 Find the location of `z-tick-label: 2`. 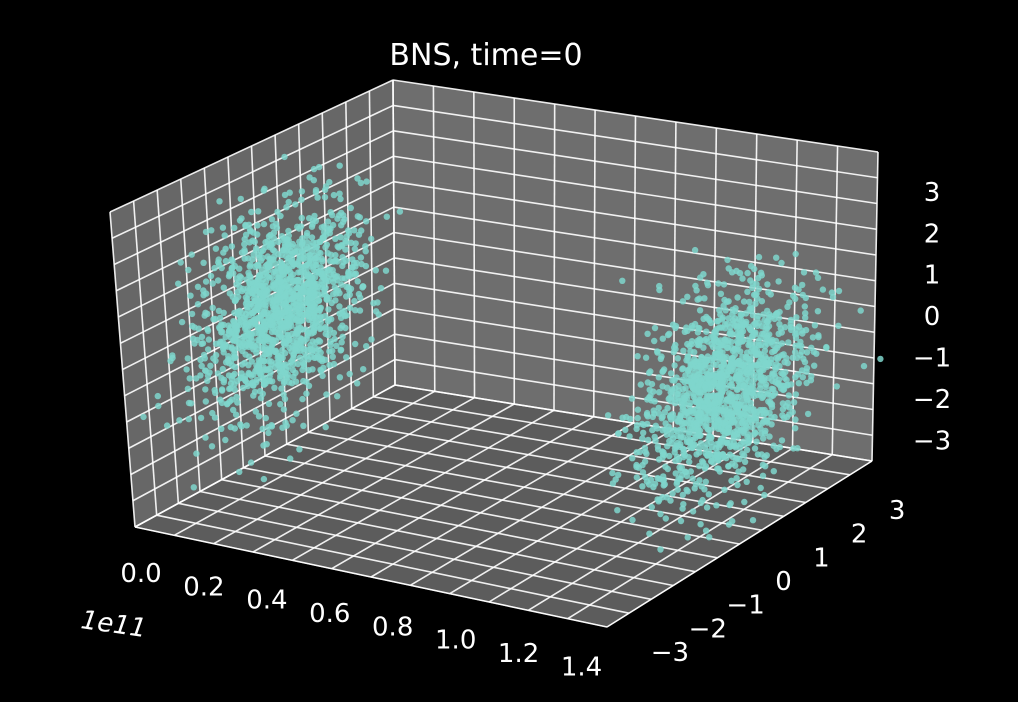

z-tick-label: 2 is located at coordinates (932, 234).